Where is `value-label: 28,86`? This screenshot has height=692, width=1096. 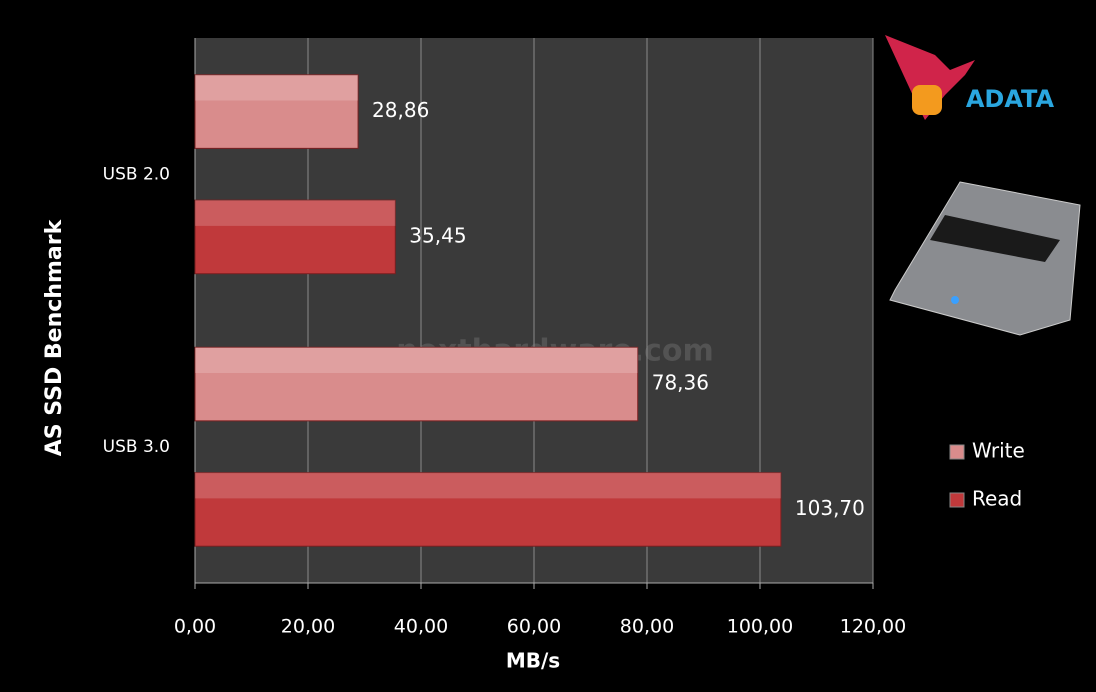
value-label: 28,86 is located at coordinates (400, 110).